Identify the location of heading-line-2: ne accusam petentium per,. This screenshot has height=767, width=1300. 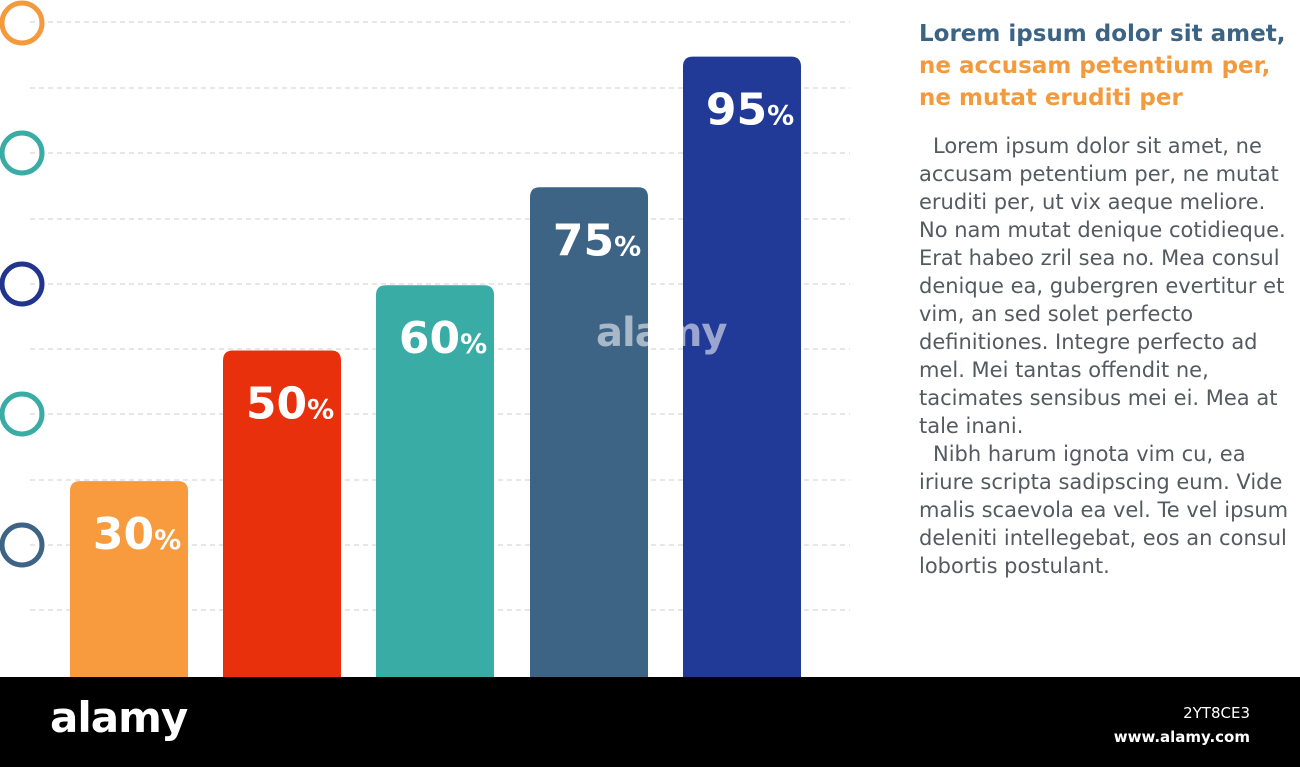
(1095, 66).